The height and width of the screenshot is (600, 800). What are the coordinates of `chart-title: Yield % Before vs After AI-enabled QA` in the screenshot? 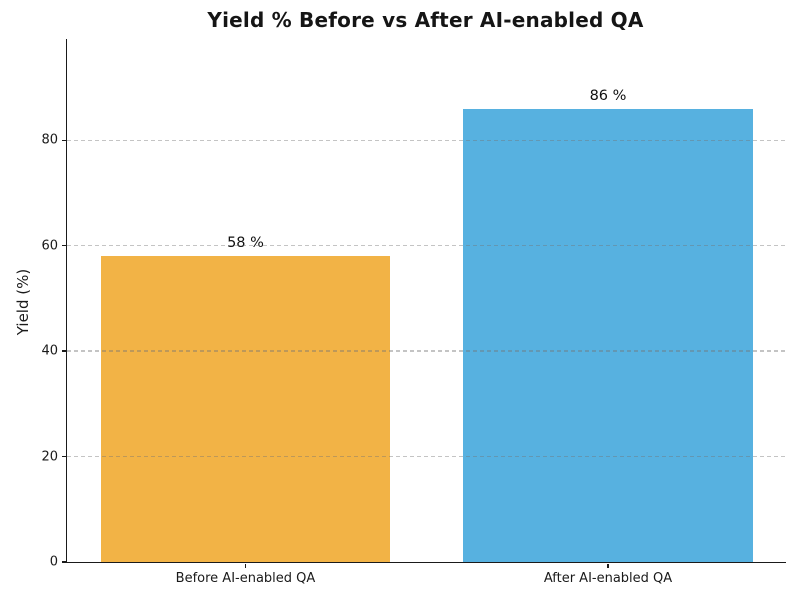 It's located at (425, 20).